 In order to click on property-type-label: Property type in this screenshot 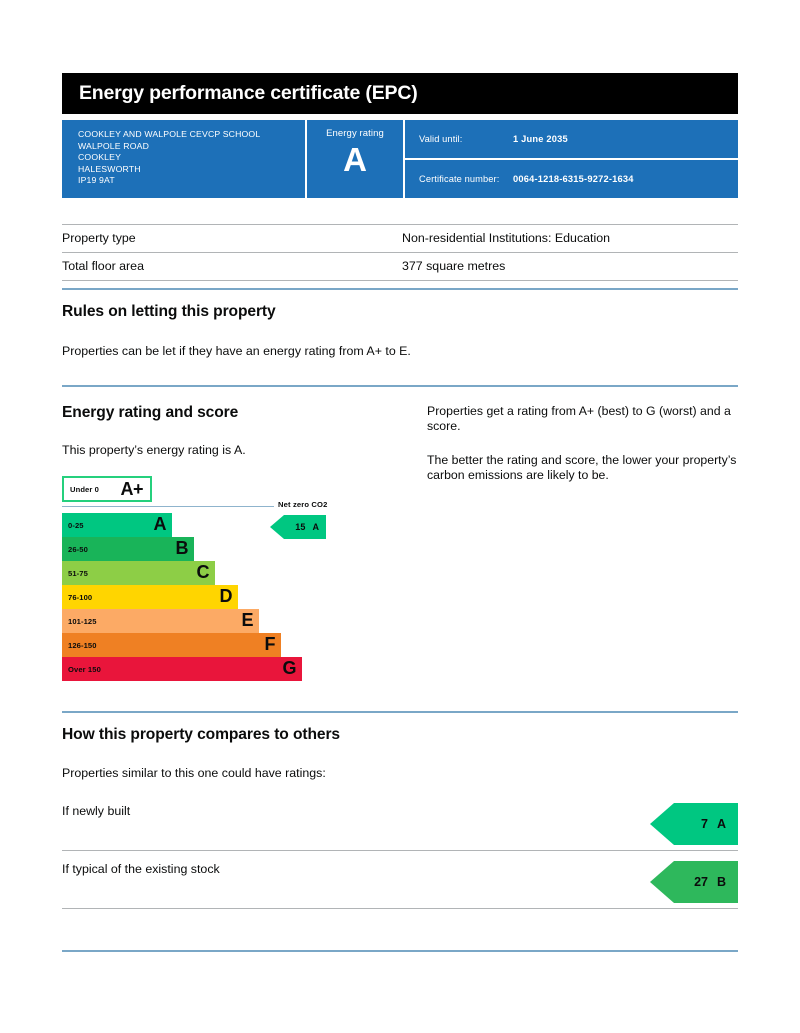, I will do `click(99, 238)`.